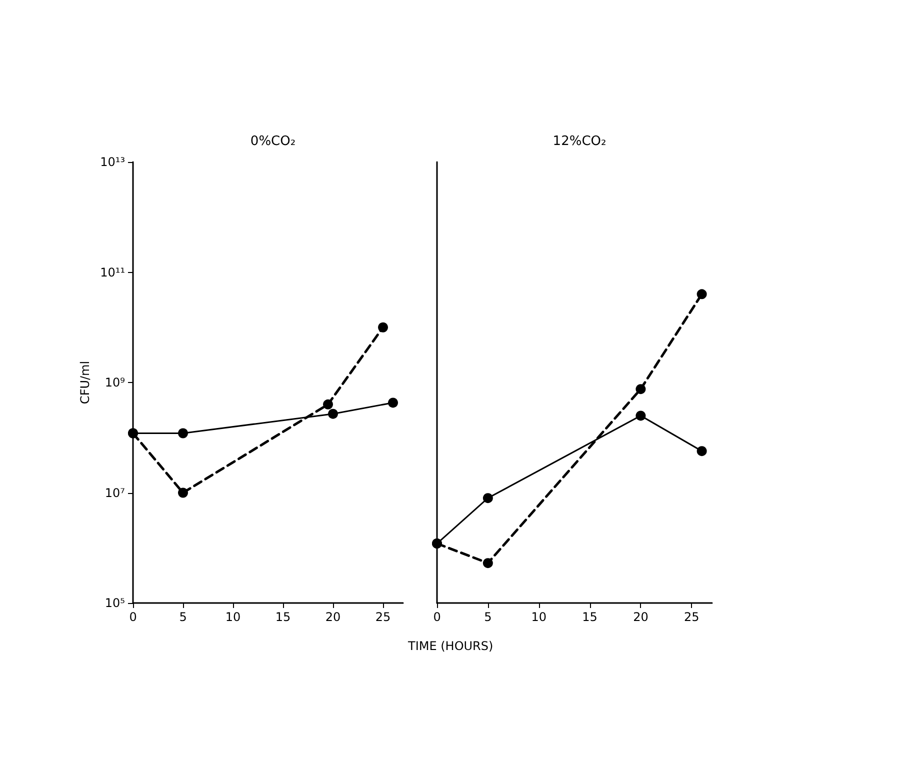 This screenshot has height=757, width=914. What do you see at coordinates (115, 383) in the screenshot?
I see `y-tick-label: 10⁹` at bounding box center [115, 383].